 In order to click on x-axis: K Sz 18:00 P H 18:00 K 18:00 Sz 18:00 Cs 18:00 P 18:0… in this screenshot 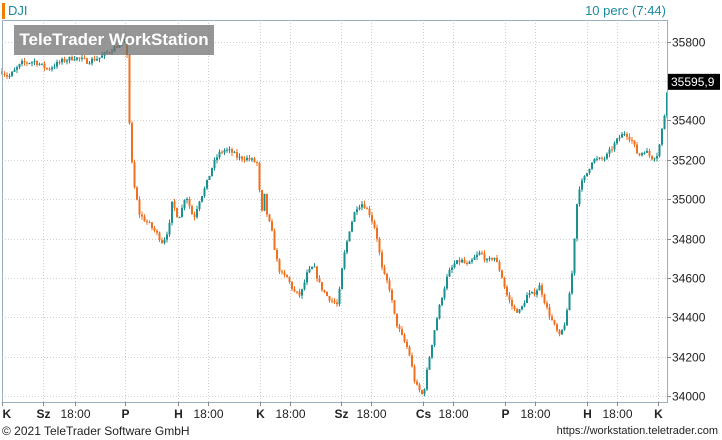, I will do `click(332, 411)`.